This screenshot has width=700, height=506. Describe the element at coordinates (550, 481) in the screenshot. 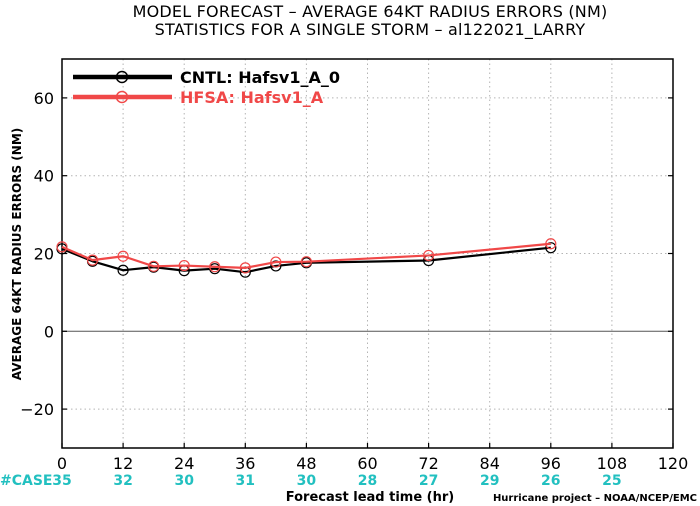

I see `case-count: 26` at that location.